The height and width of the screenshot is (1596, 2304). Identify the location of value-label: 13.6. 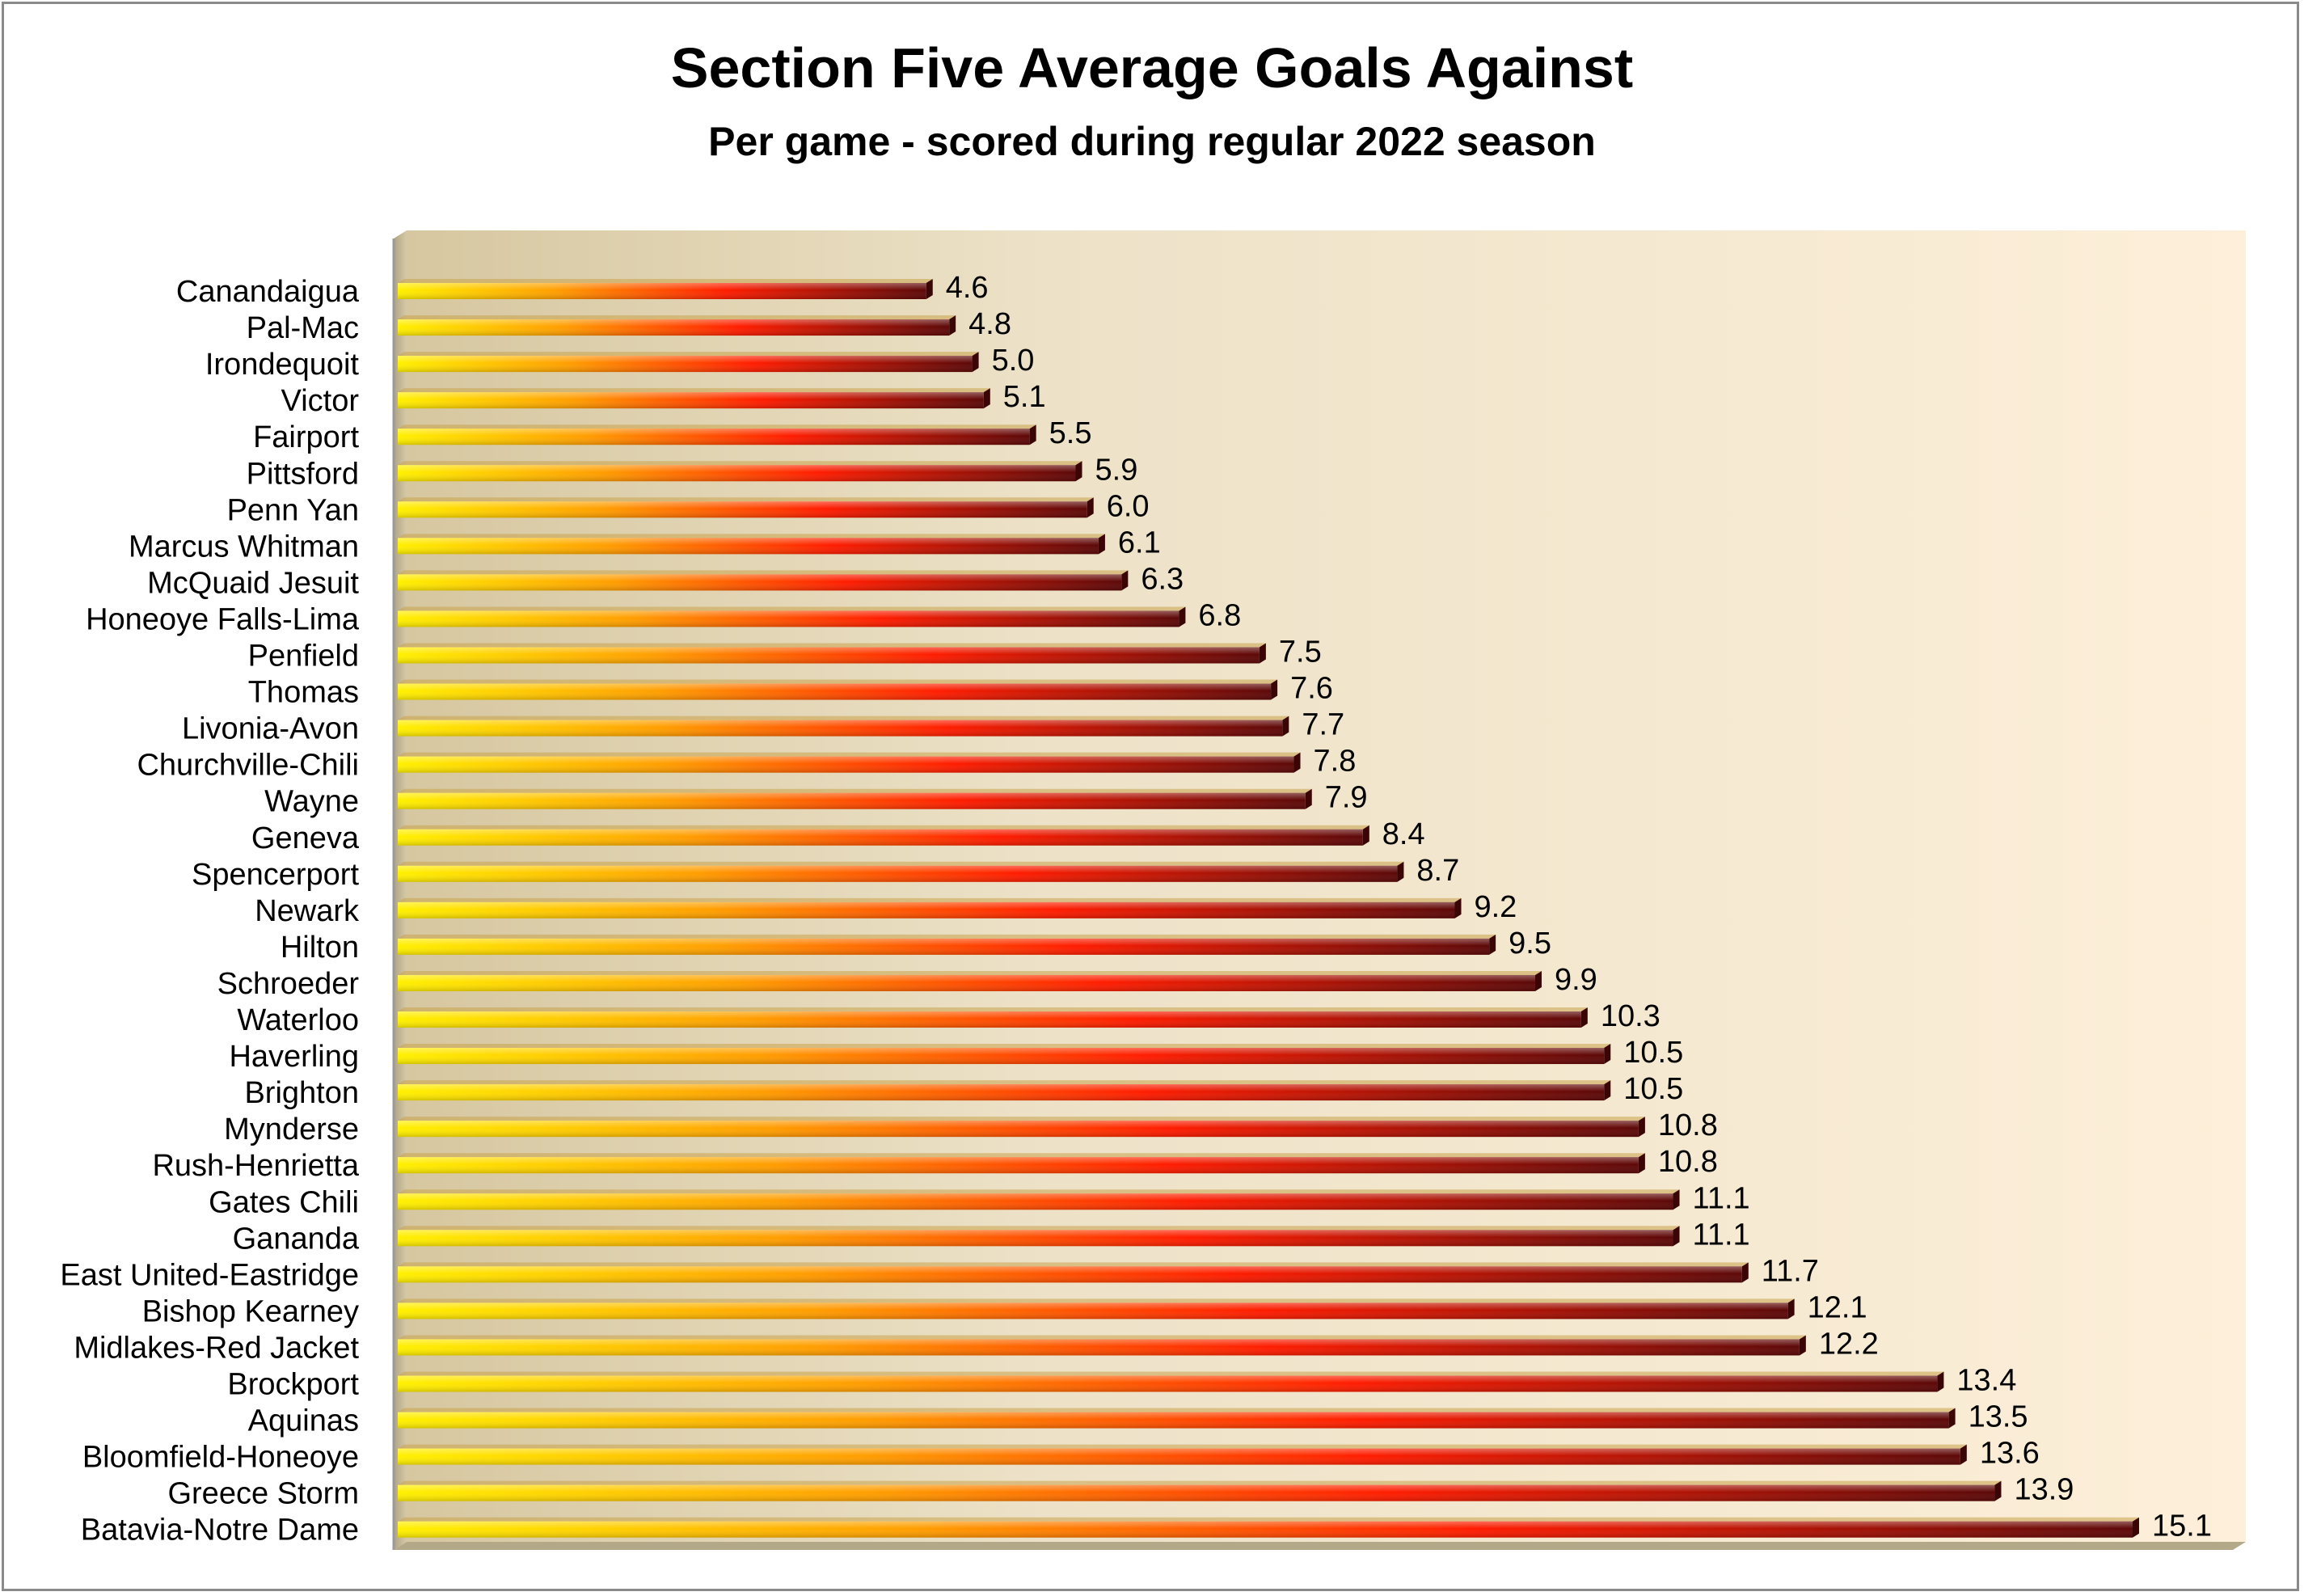
(2010, 1454).